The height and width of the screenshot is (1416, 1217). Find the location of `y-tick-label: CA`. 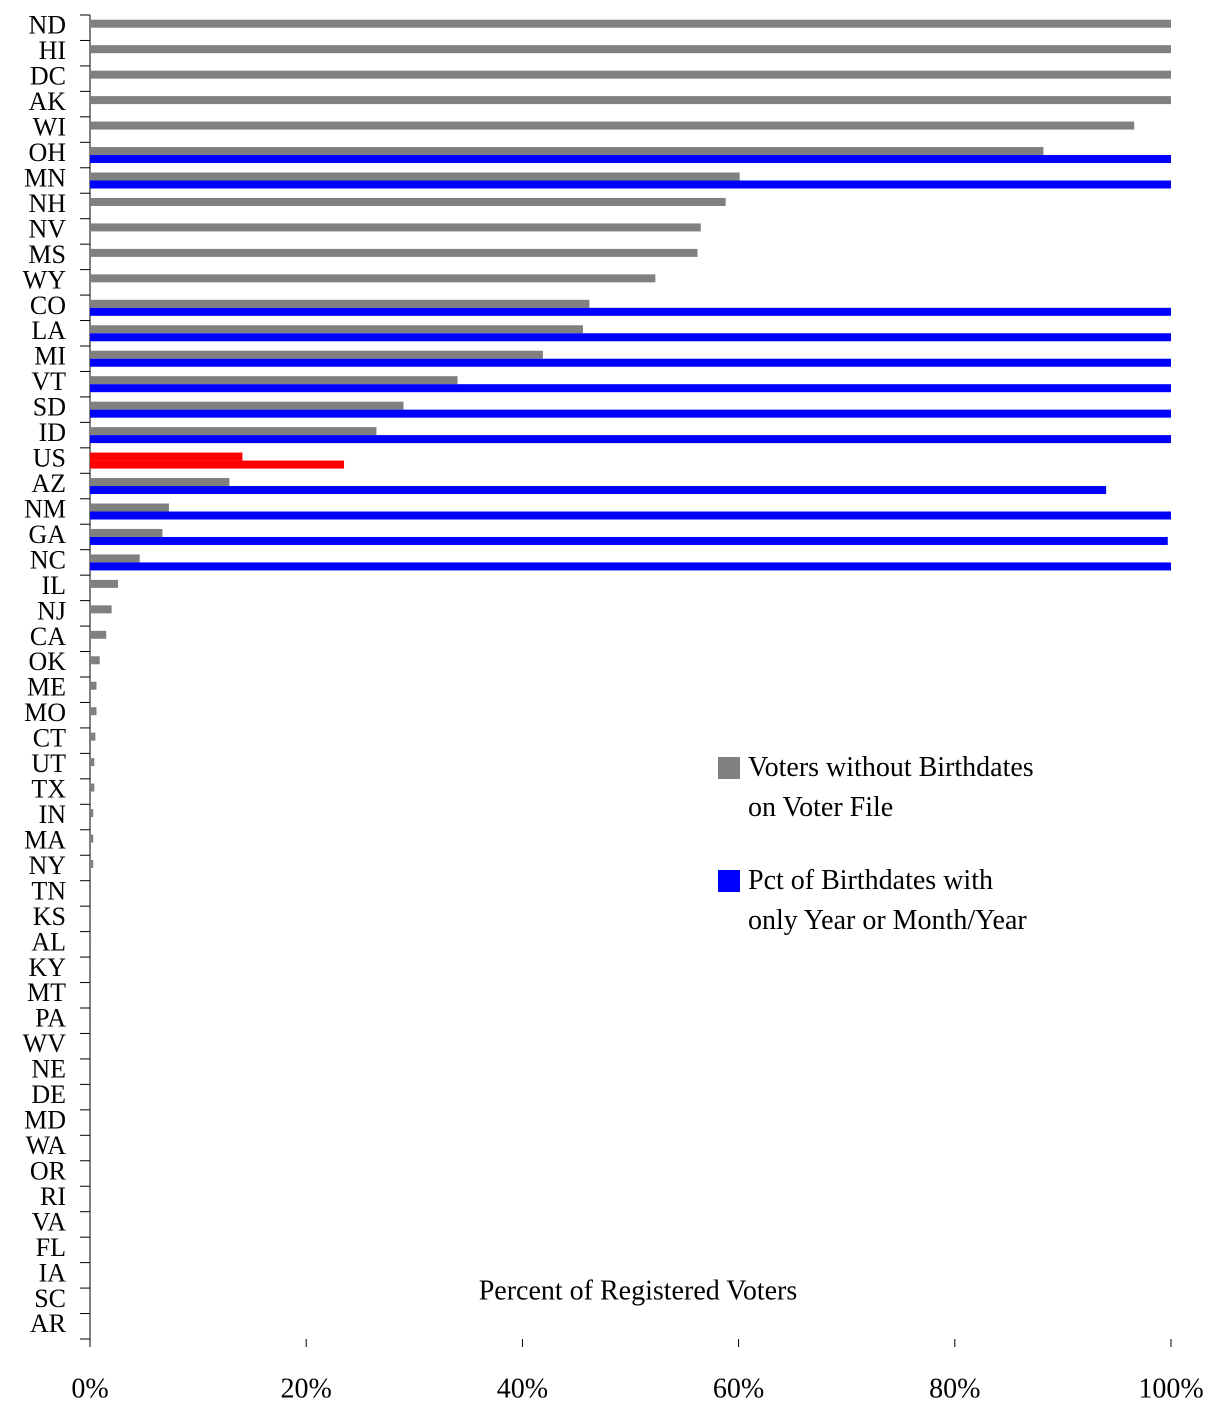

y-tick-label: CA is located at coordinates (48, 636).